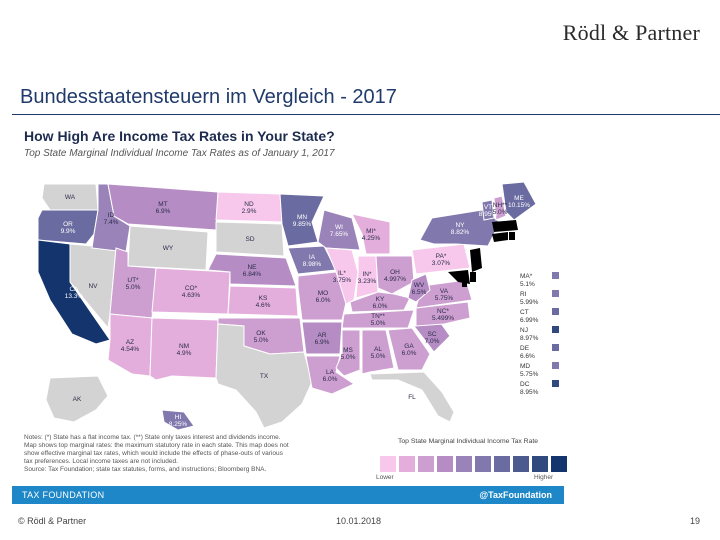 The height and width of the screenshot is (540, 720). I want to click on state-label-NC: NC*, so click(443, 311).